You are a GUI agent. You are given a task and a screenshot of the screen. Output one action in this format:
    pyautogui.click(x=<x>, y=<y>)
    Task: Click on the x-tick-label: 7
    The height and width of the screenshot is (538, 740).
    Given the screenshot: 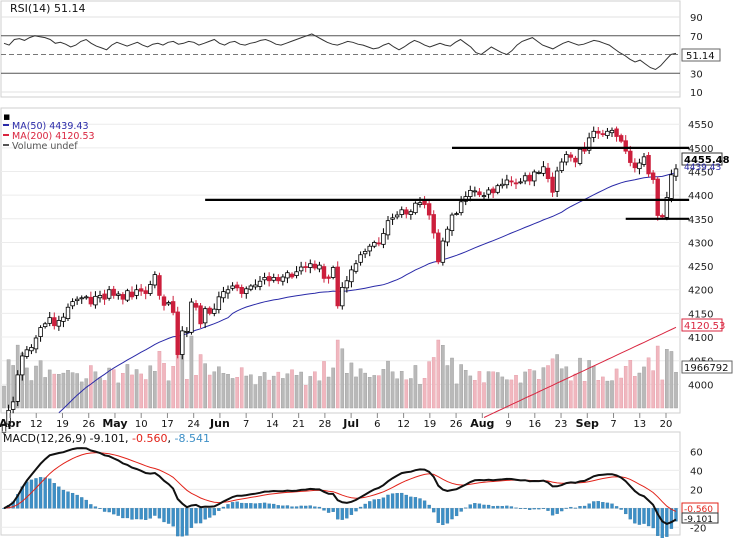 What is the action you would take?
    pyautogui.click(x=613, y=424)
    